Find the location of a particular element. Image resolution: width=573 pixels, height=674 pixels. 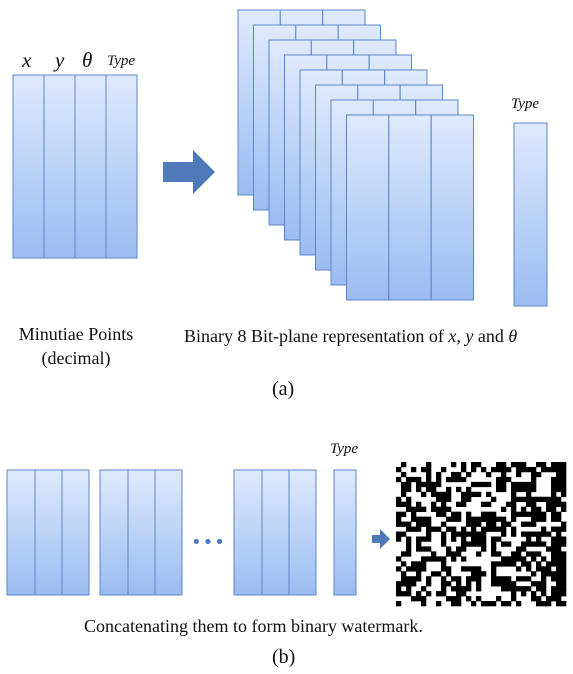

column-label-type: Type is located at coordinates (121, 61).